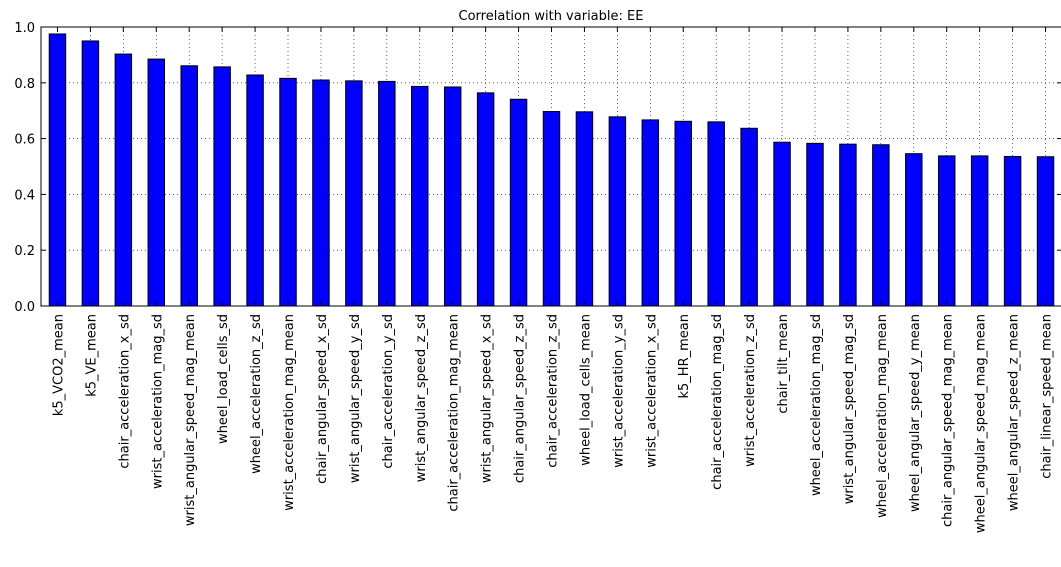 The height and width of the screenshot is (567, 1061). What do you see at coordinates (156, 182) in the screenshot?
I see `bar-wrist_acceleration_mag_sd` at bounding box center [156, 182].